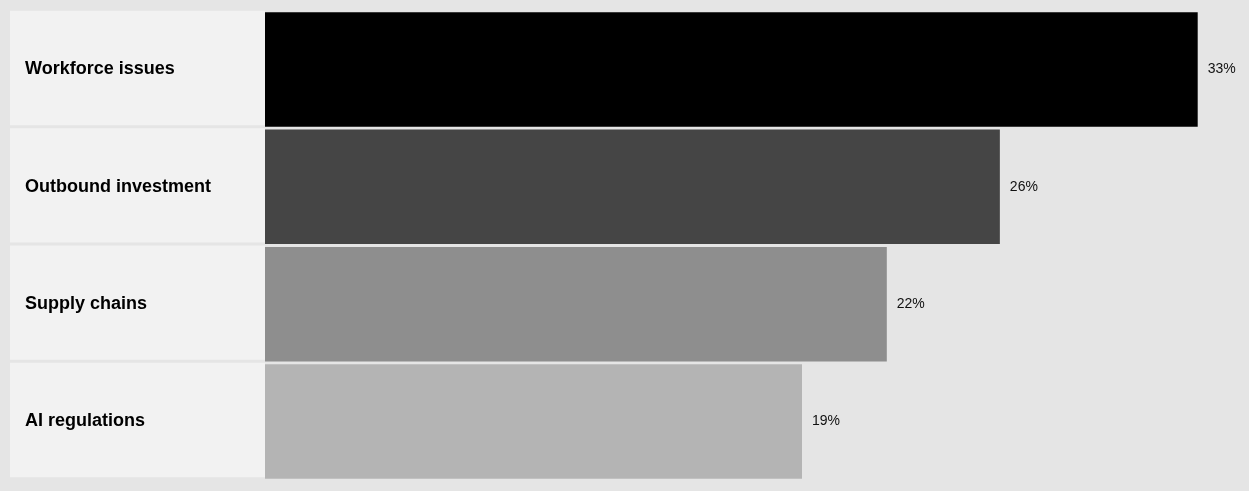  What do you see at coordinates (86, 303) in the screenshot?
I see `y-tick-label: Supply chains` at bounding box center [86, 303].